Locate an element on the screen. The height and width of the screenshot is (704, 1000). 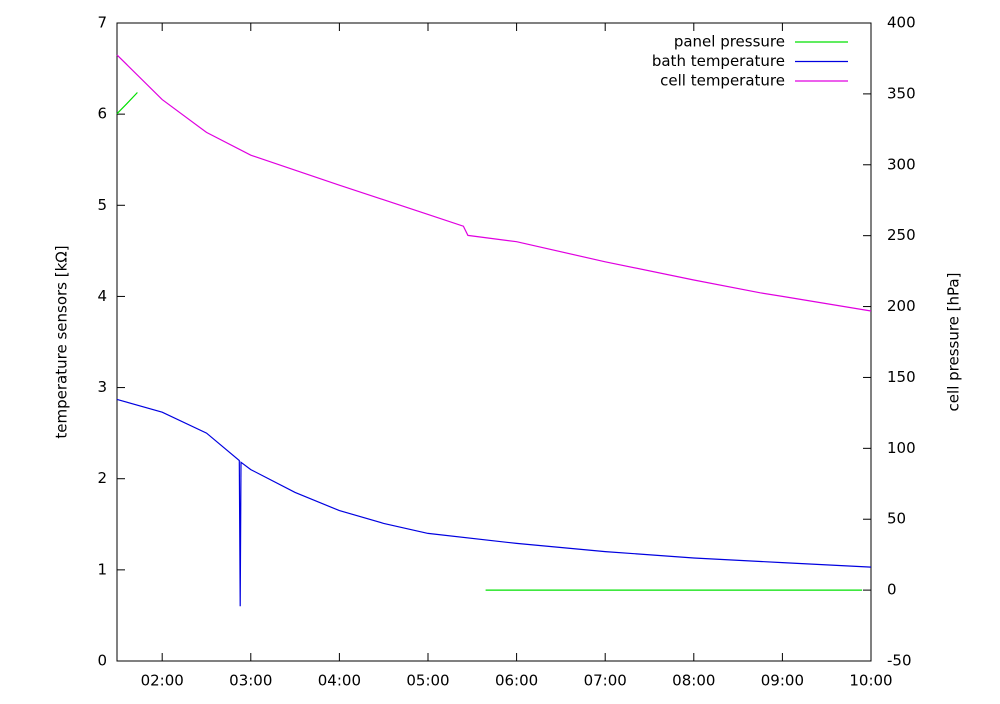
x-tick-label: 09:00 is located at coordinates (782, 681).